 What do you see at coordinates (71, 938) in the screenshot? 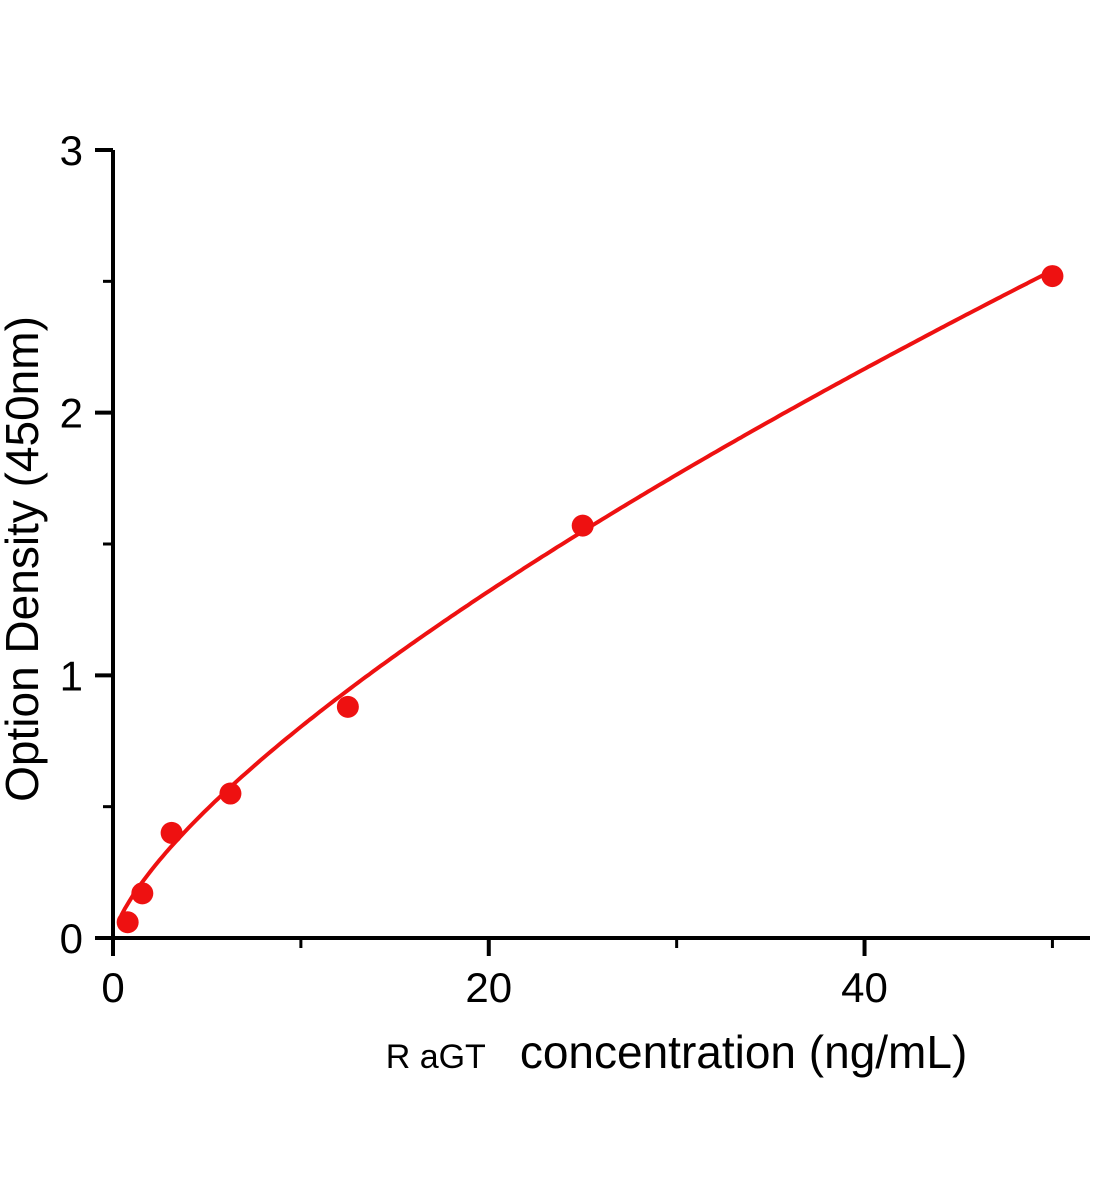
I see `y-tick-label: 0` at bounding box center [71, 938].